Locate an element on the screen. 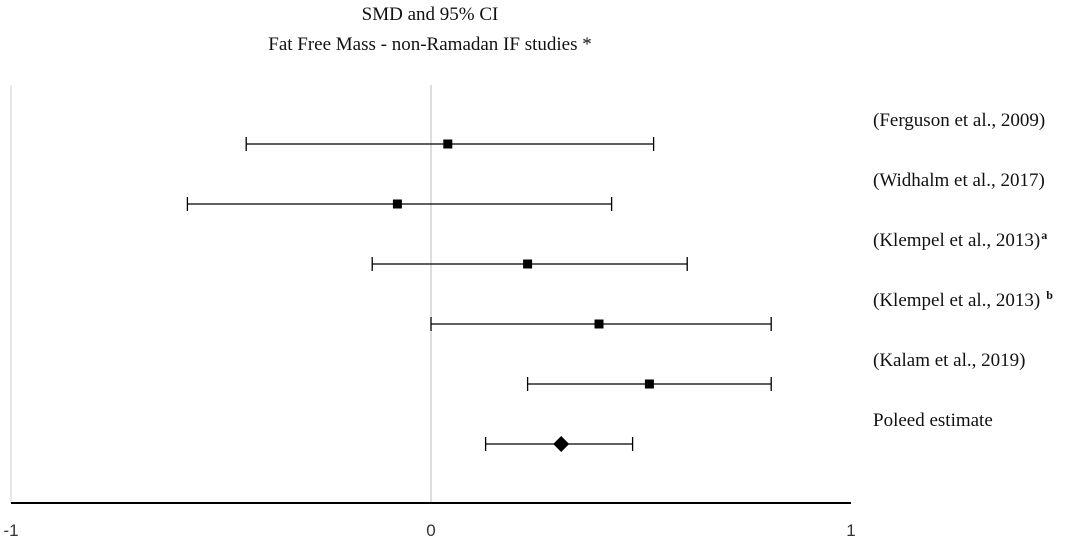  chart-subtitle: Fat Free Mass - non-Ramadan IF studies * is located at coordinates (429, 44).